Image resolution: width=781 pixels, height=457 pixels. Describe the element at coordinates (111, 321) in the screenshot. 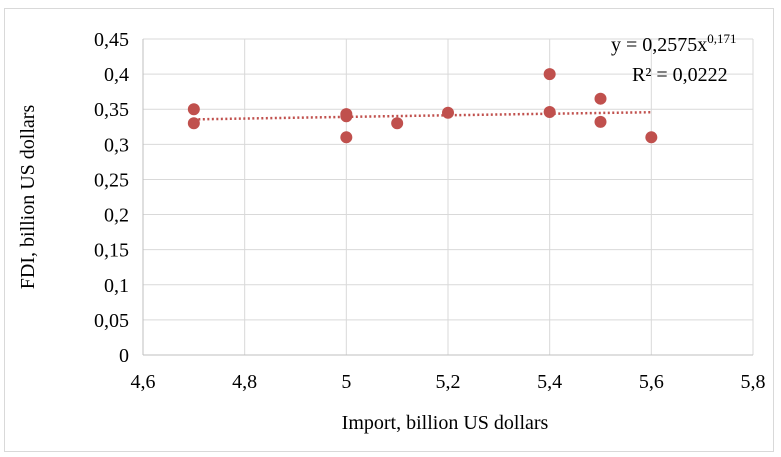

I see `y-tick-label: 0,05` at that location.